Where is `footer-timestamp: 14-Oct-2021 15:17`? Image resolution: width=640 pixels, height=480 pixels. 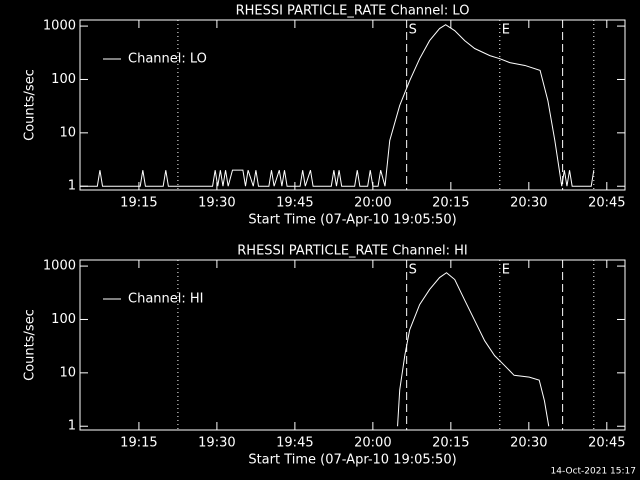 footer-timestamp: 14-Oct-2021 15:17 is located at coordinates (593, 472).